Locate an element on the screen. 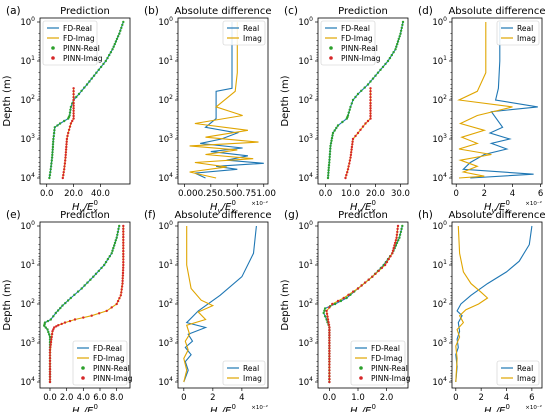  x-tick-label: 0.0 is located at coordinates (326, 194).